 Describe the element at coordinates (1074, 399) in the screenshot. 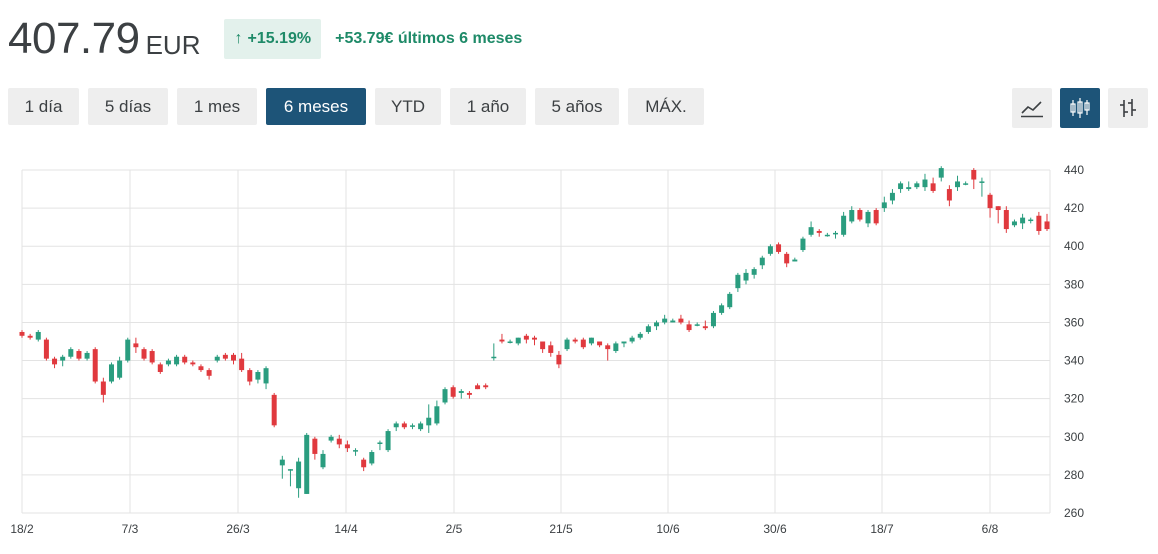

I see `y-tick-label: 320` at that location.